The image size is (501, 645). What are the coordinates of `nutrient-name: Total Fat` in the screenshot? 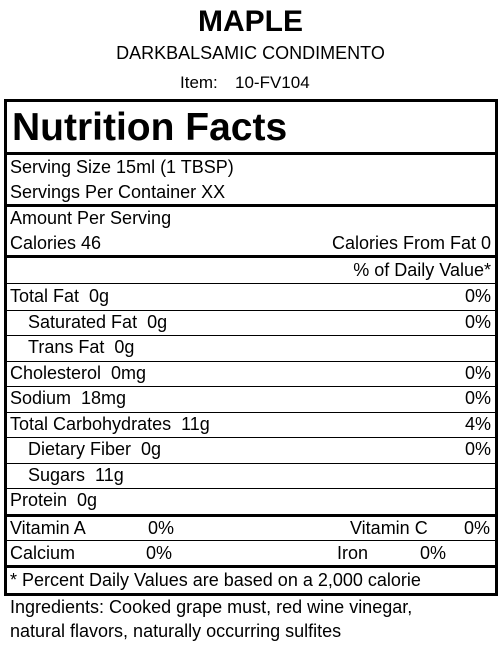 It's located at (45, 296).